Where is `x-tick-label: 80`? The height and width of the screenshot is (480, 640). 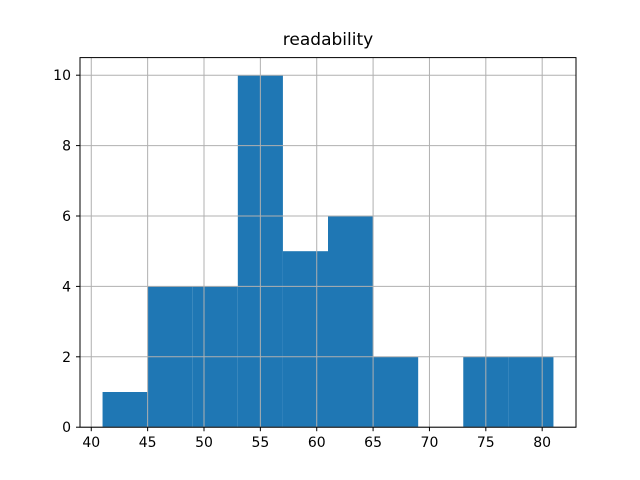
x-tick-label: 80 is located at coordinates (542, 443).